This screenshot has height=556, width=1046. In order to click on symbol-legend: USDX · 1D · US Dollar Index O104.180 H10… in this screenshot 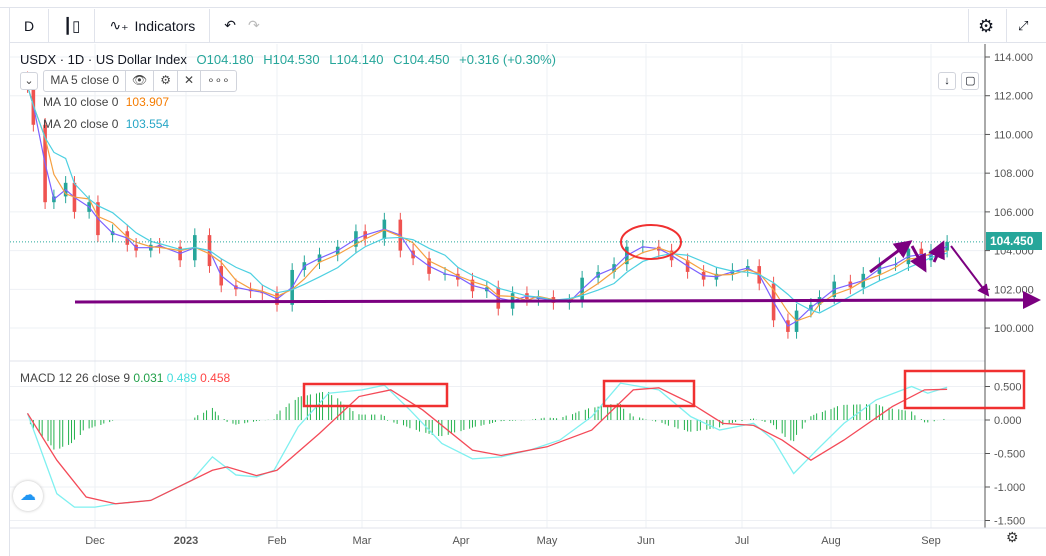, I will do `click(288, 59)`.